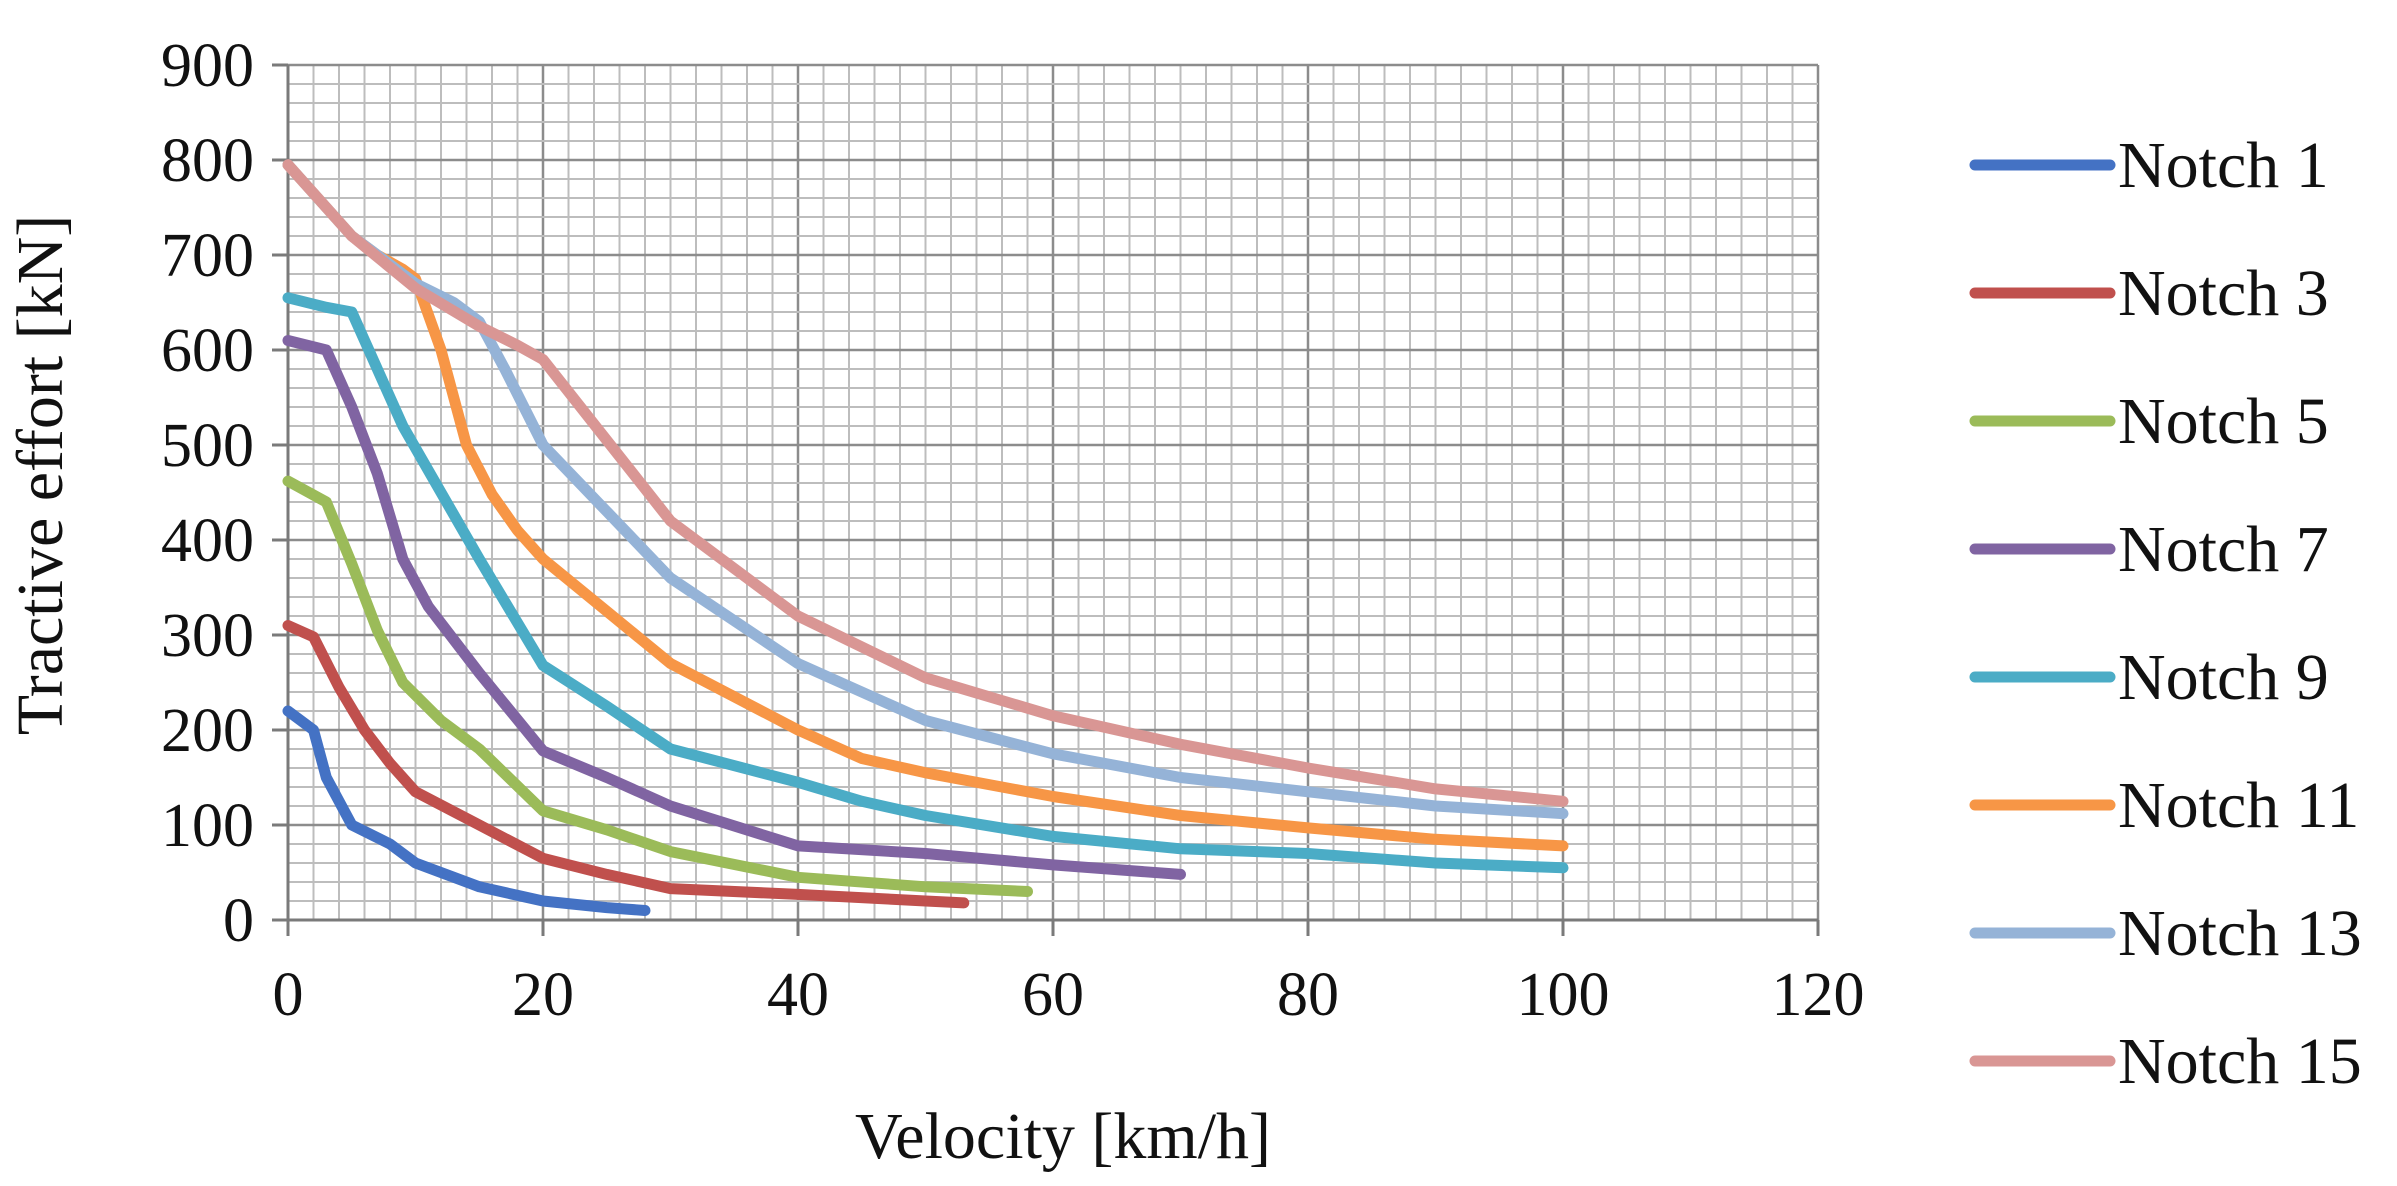  What do you see at coordinates (207, 541) in the screenshot?
I see `y-tick-label: 400` at bounding box center [207, 541].